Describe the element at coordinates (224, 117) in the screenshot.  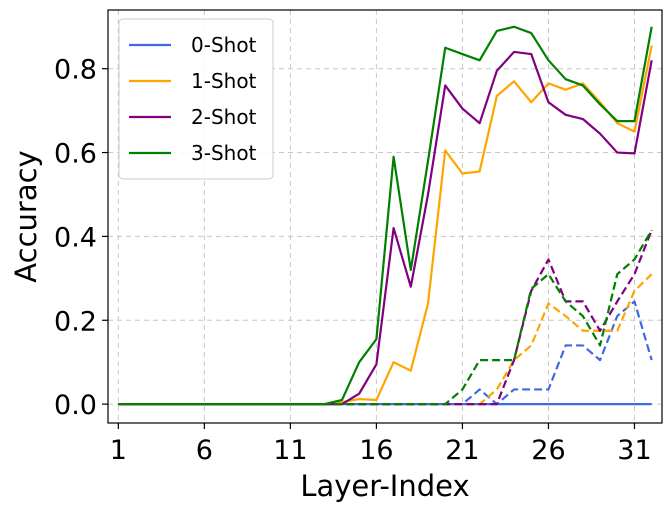
I see `legend-label: 2-Shot` at that location.